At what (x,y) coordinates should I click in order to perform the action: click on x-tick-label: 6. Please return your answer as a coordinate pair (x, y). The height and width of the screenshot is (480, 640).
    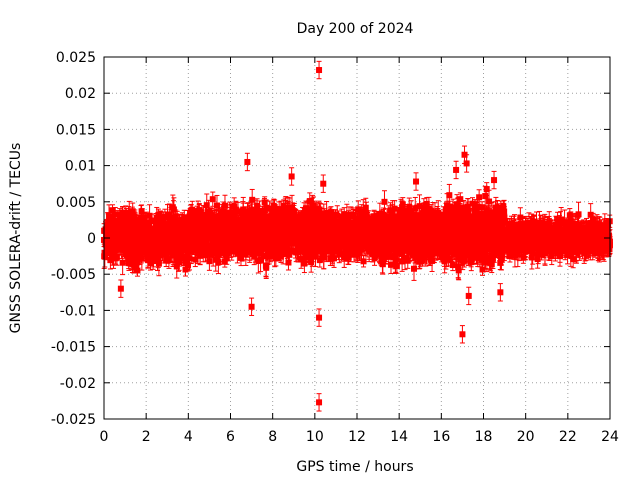
    Looking at the image, I should click on (230, 437).